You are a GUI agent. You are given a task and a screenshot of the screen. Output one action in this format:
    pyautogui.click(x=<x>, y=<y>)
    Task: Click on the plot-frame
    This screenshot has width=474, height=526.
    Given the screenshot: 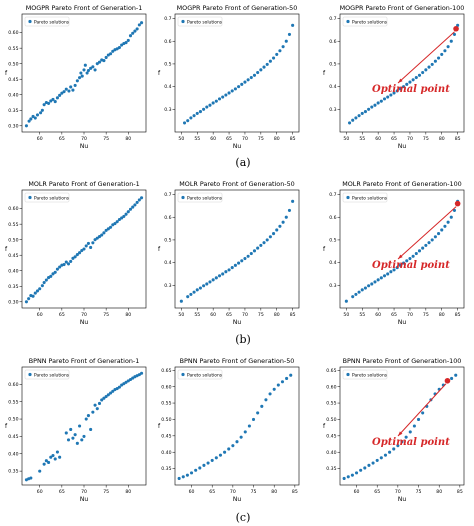 What is the action you would take?
    pyautogui.click(x=237, y=426)
    